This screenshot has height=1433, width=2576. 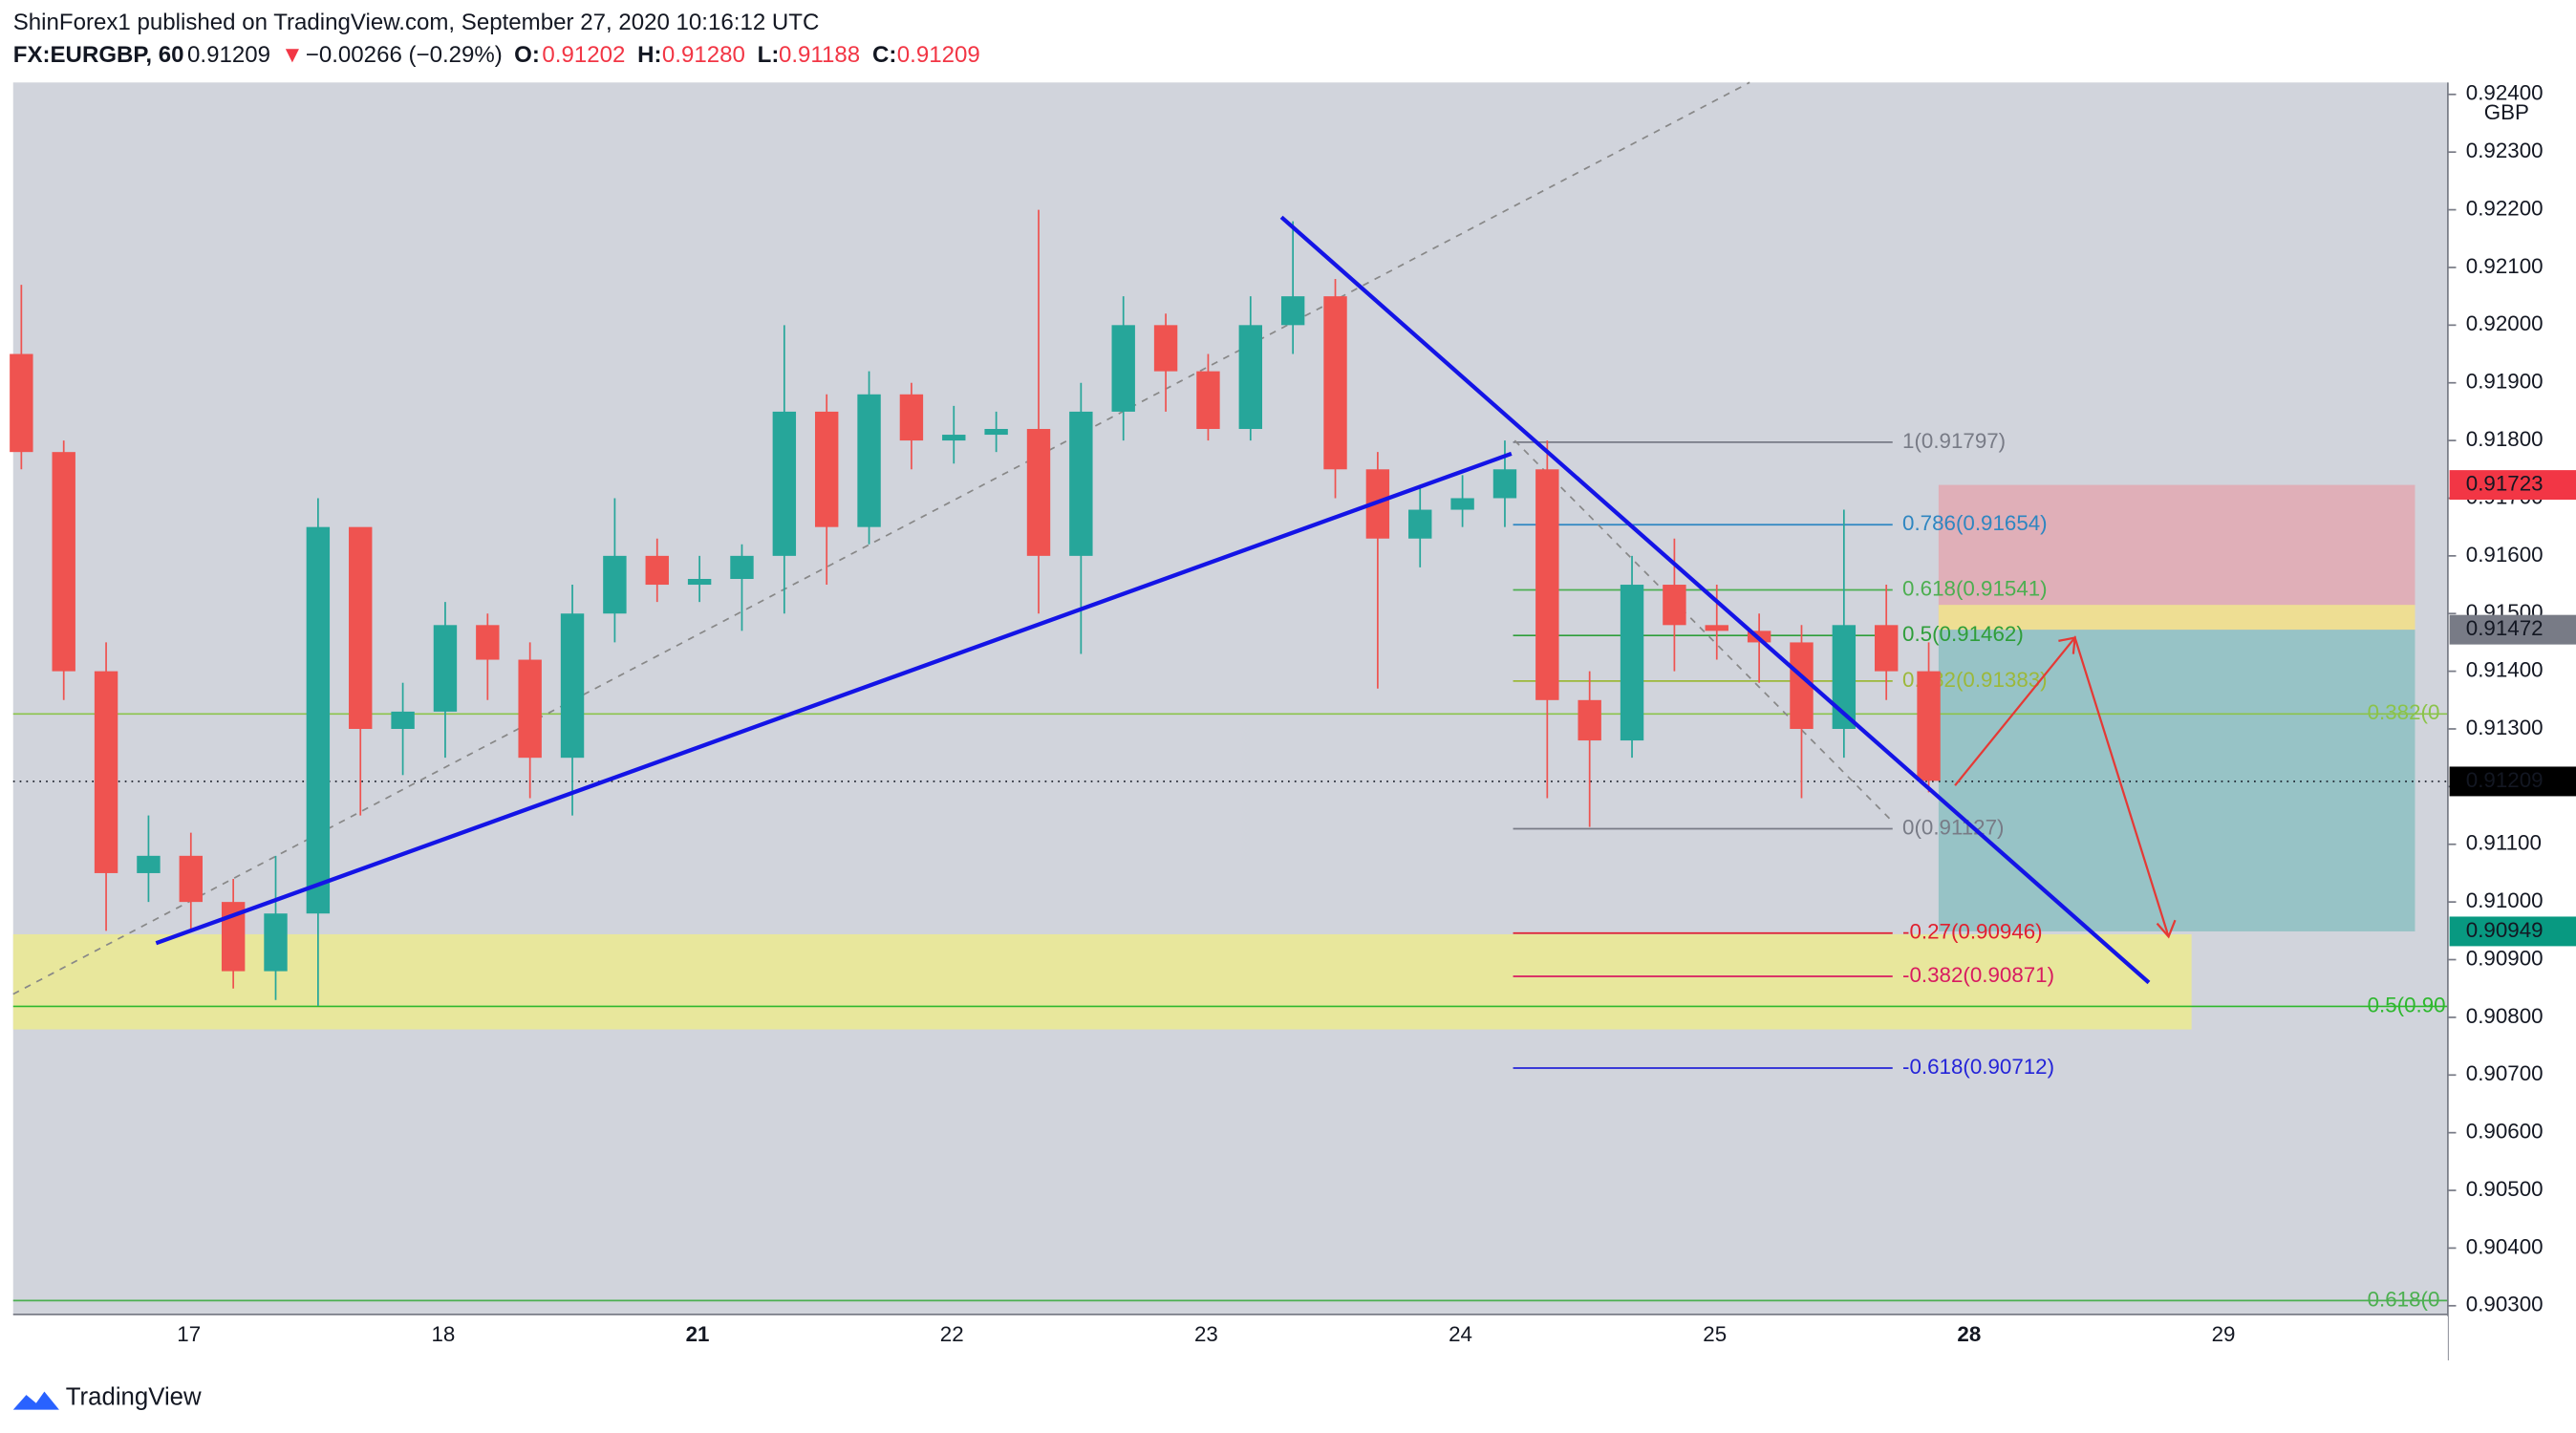 I want to click on y-tick-label: 0.90300, so click(x=2505, y=1305).